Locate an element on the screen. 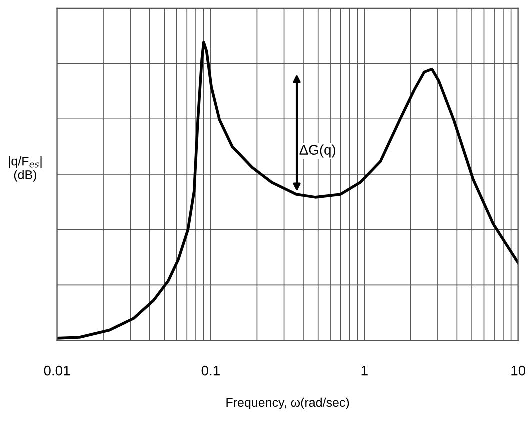  annotation: ΔG(q) is located at coordinates (318, 151).